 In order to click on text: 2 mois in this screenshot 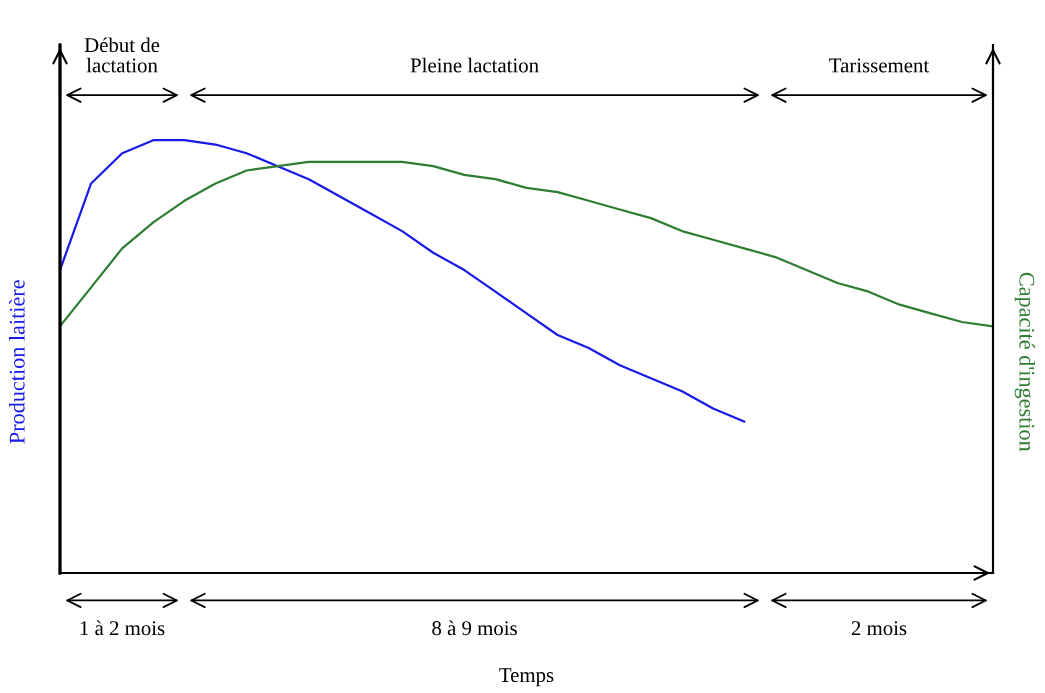, I will do `click(879, 628)`.